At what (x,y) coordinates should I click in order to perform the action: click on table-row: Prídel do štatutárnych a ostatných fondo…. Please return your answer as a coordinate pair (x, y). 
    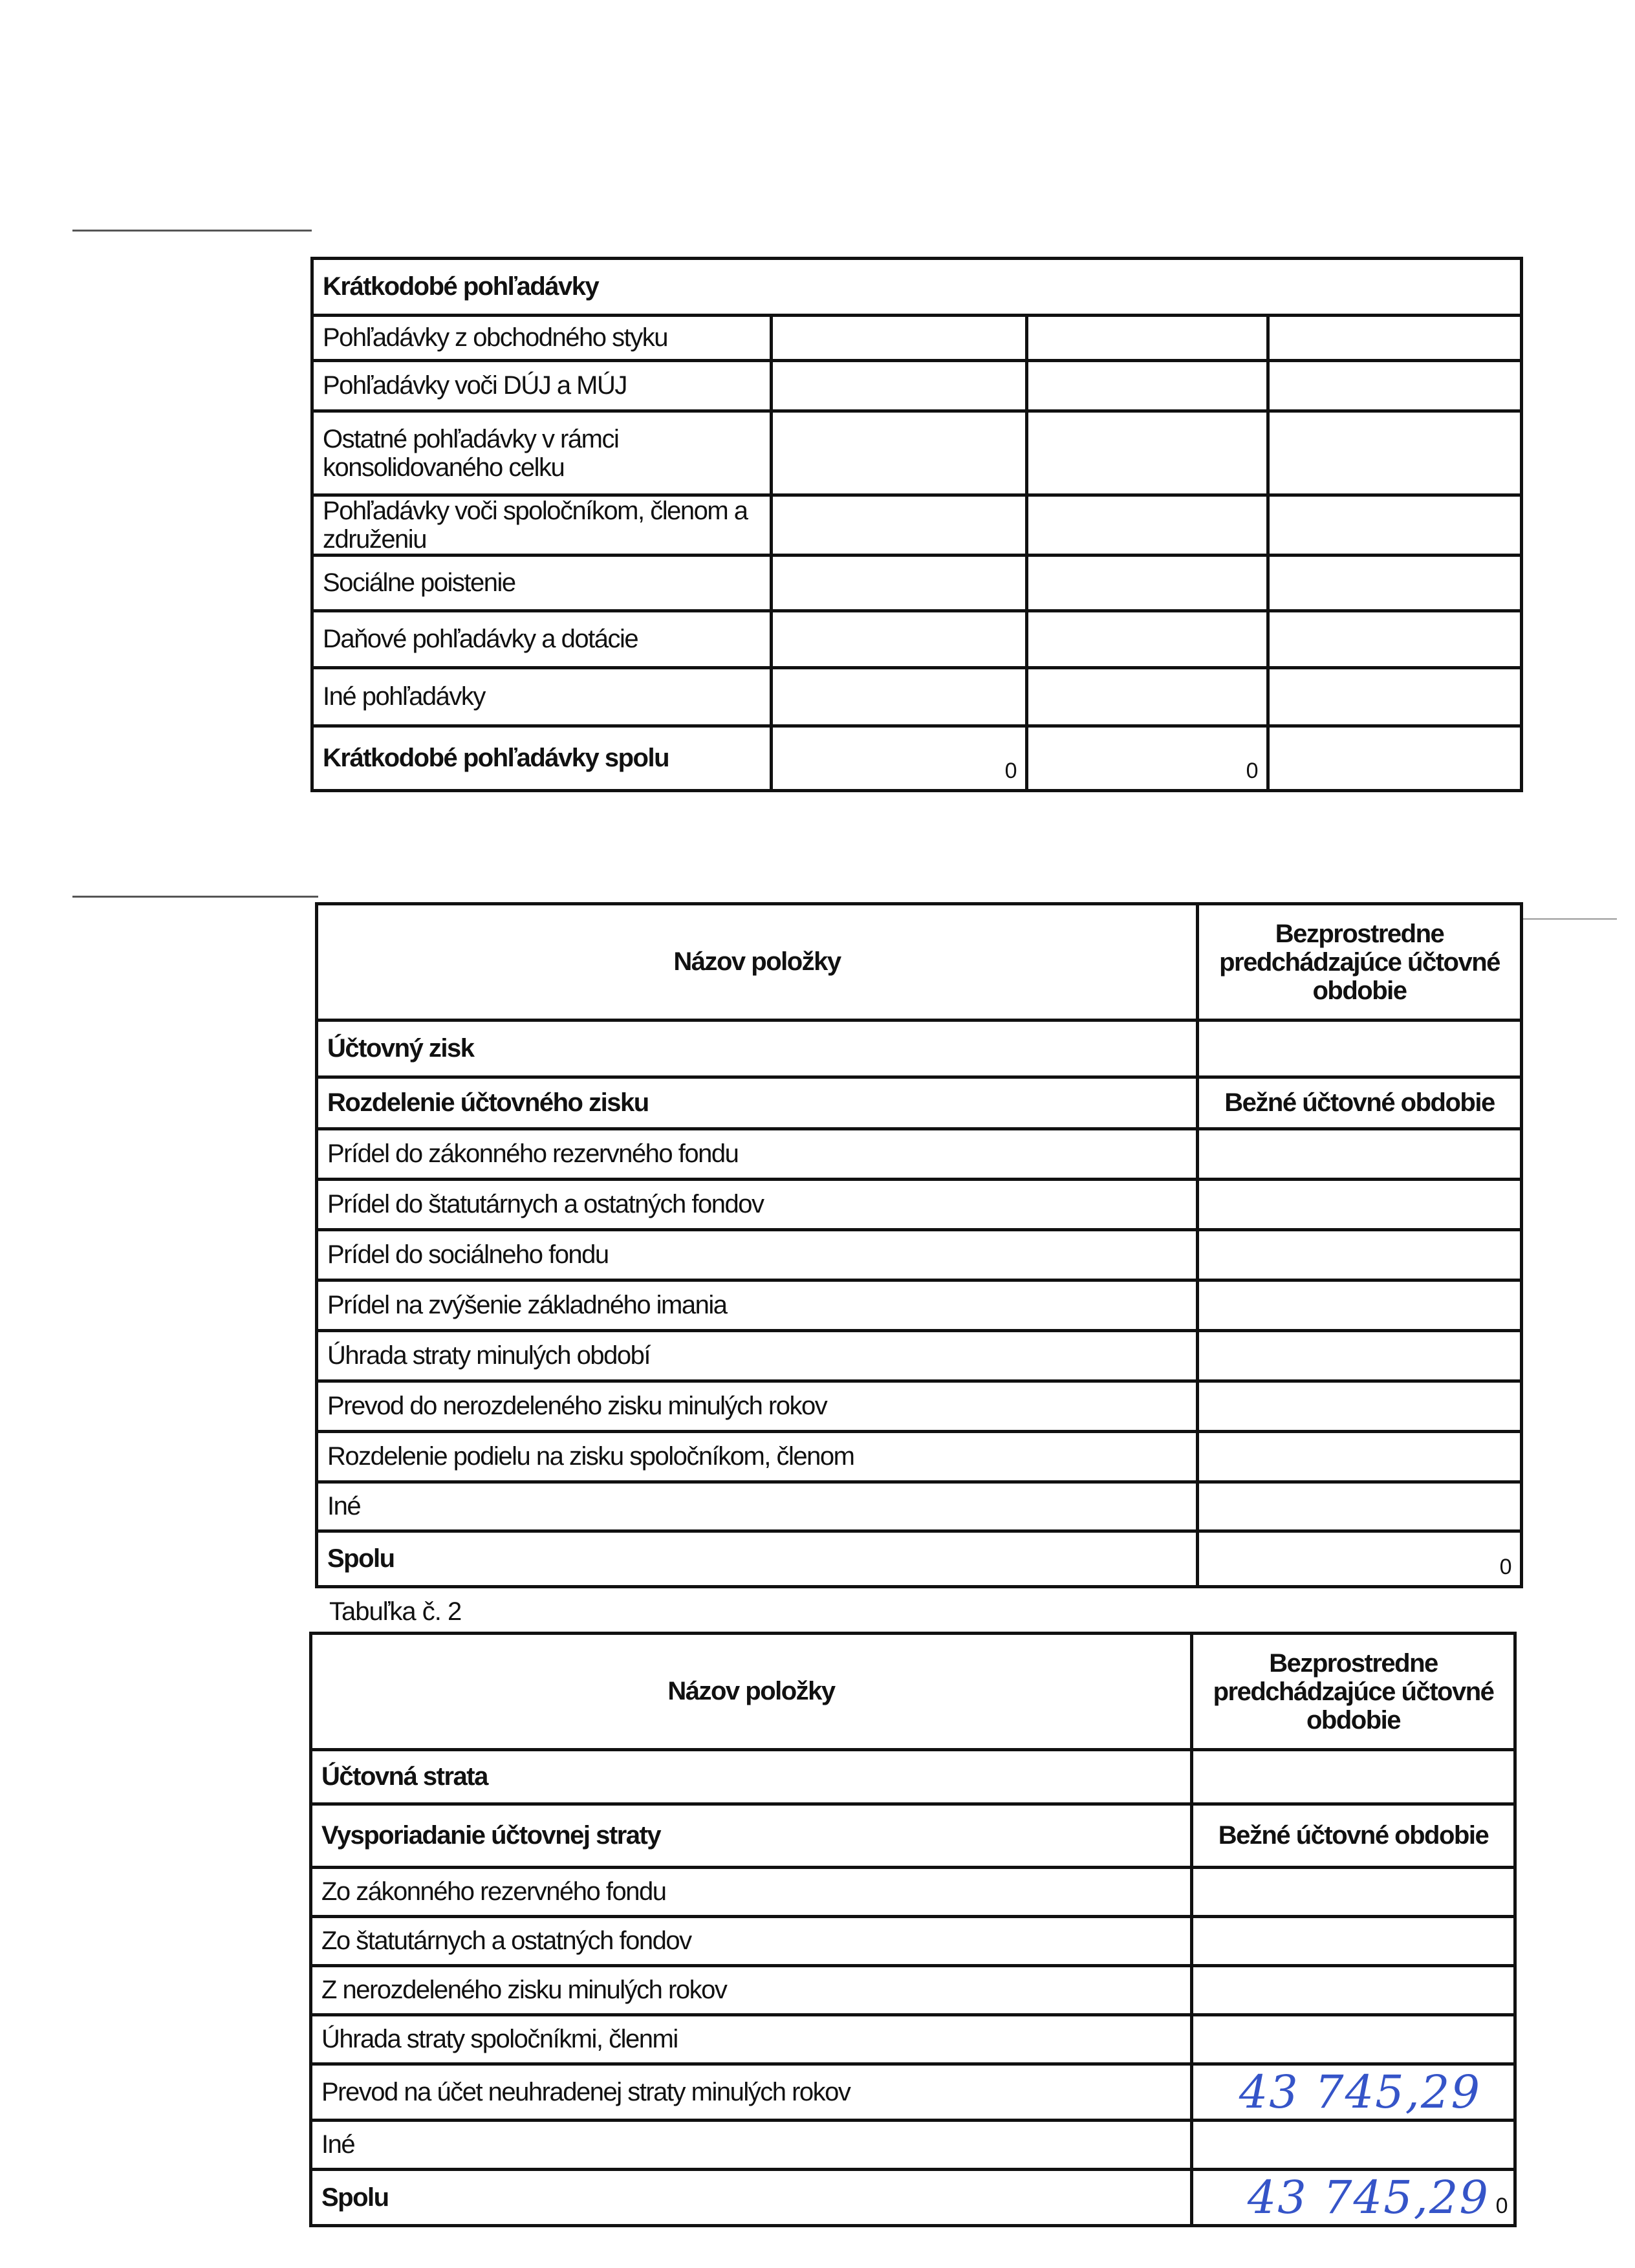
    Looking at the image, I should click on (919, 1204).